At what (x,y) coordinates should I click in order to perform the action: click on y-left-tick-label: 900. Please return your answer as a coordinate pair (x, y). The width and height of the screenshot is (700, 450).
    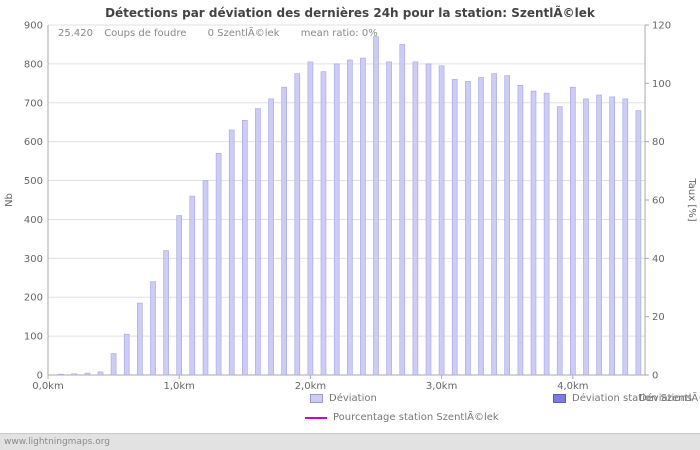
    Looking at the image, I should click on (33, 26).